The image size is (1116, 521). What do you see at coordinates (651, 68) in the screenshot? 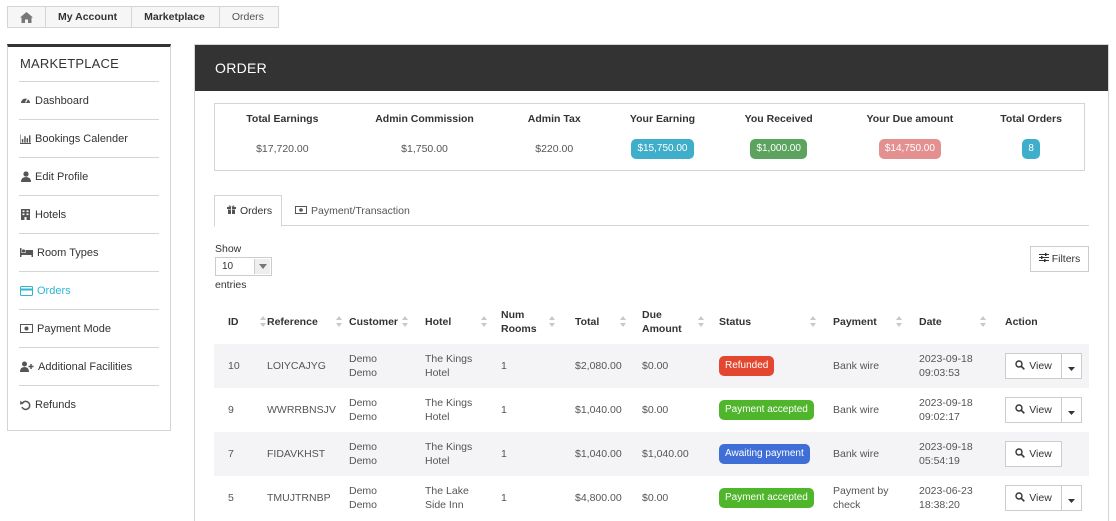
I see `page-title: ORDER` at bounding box center [651, 68].